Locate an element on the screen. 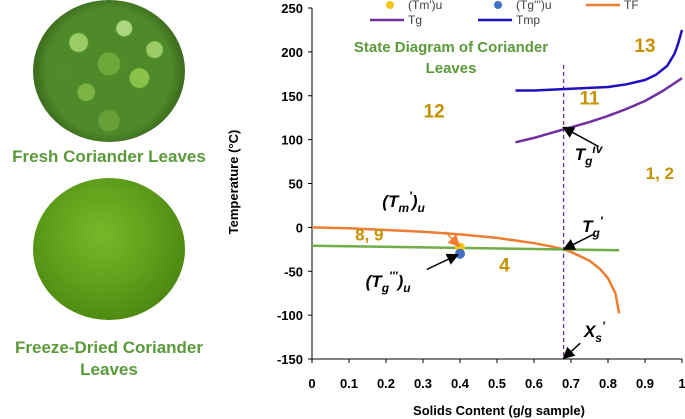 The width and height of the screenshot is (685, 419). x-tick-label: 0.3 is located at coordinates (423, 383).